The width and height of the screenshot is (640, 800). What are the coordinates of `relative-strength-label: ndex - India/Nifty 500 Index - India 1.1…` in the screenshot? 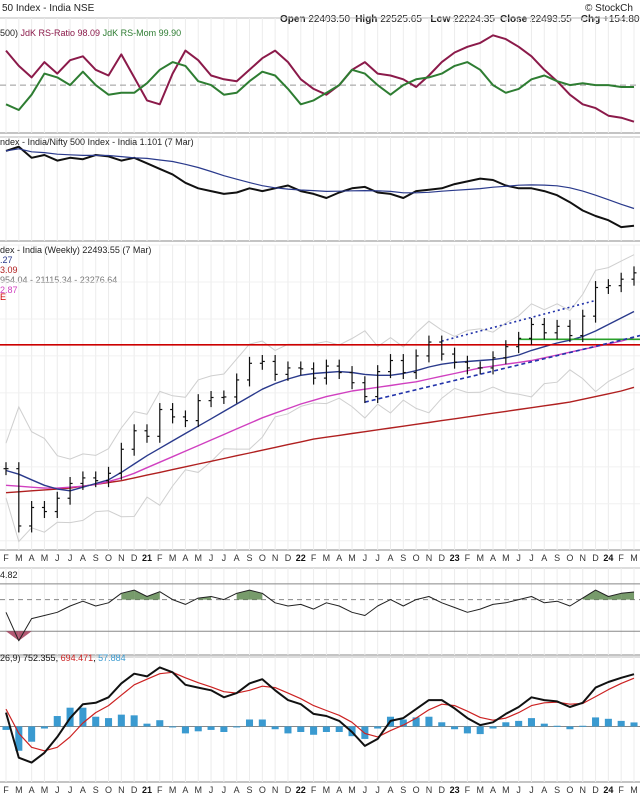 It's located at (97, 142).